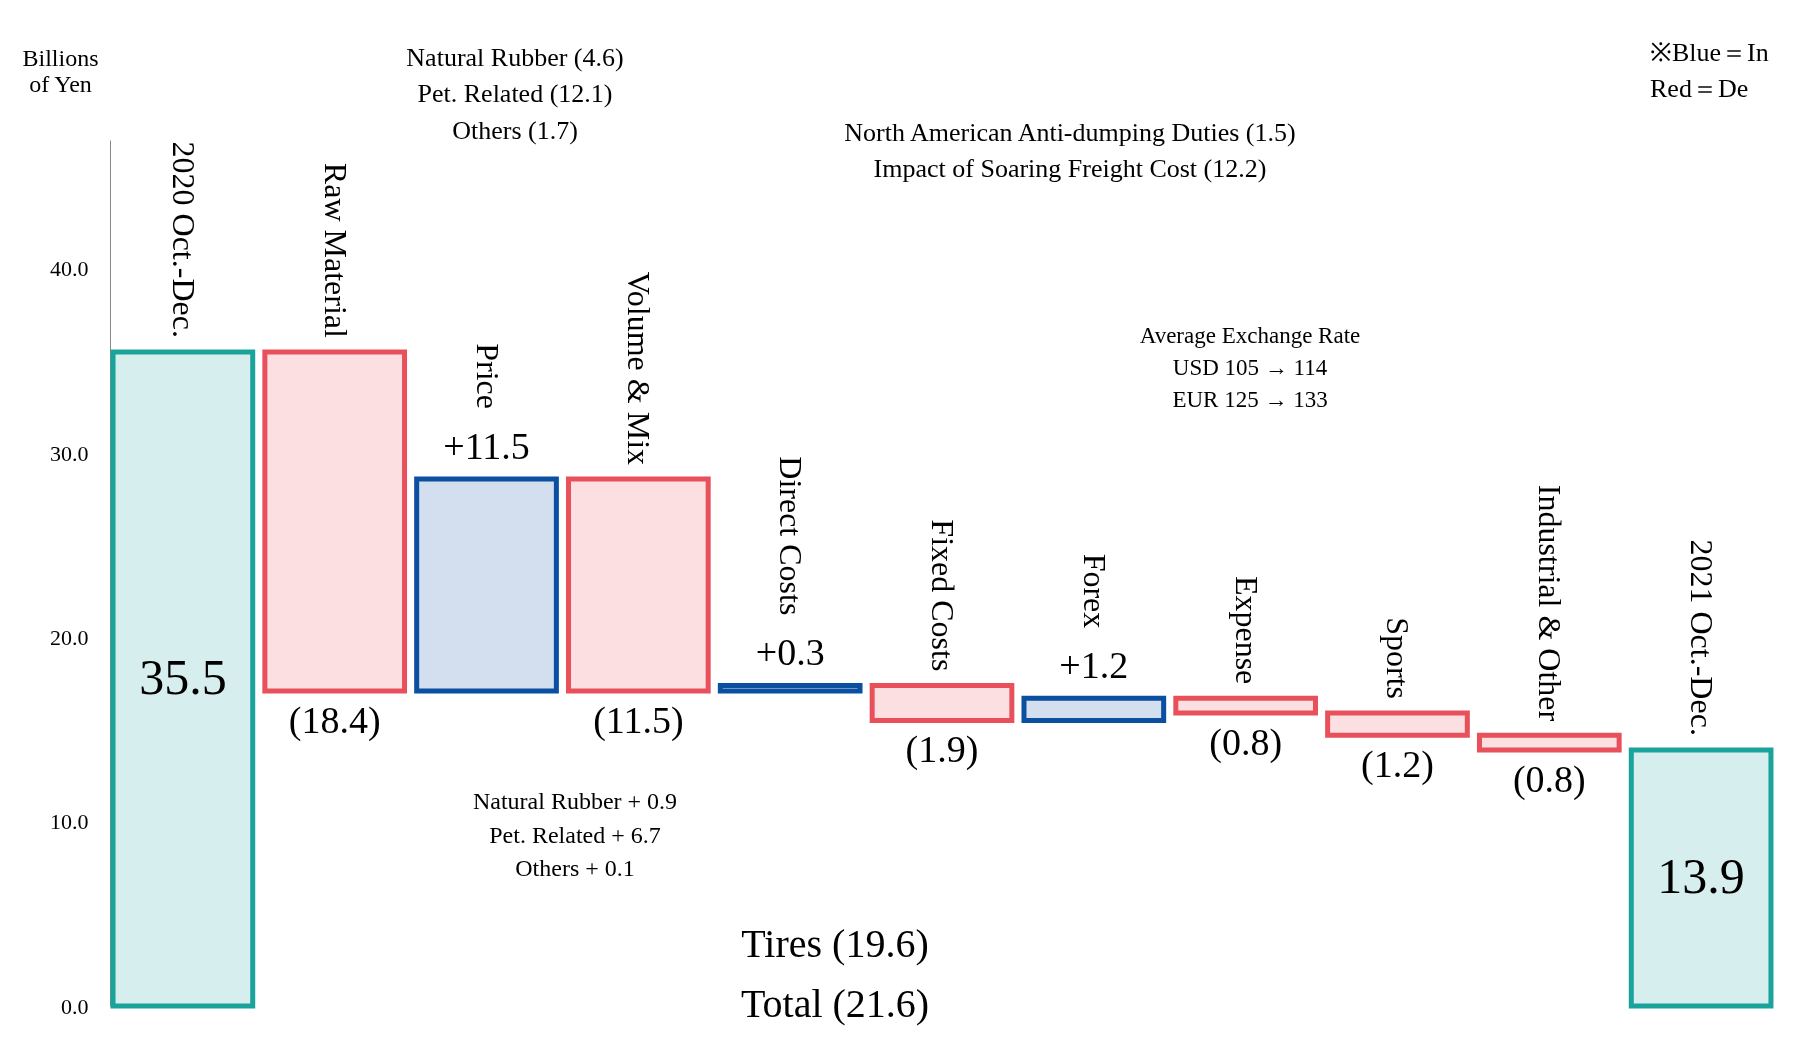 Image resolution: width=1794 pixels, height=1046 pixels. Describe the element at coordinates (575, 835) in the screenshot. I see `annotation: Natural Rubber + 0.9 Pet. Related + 6.7 Others + 0.1` at that location.